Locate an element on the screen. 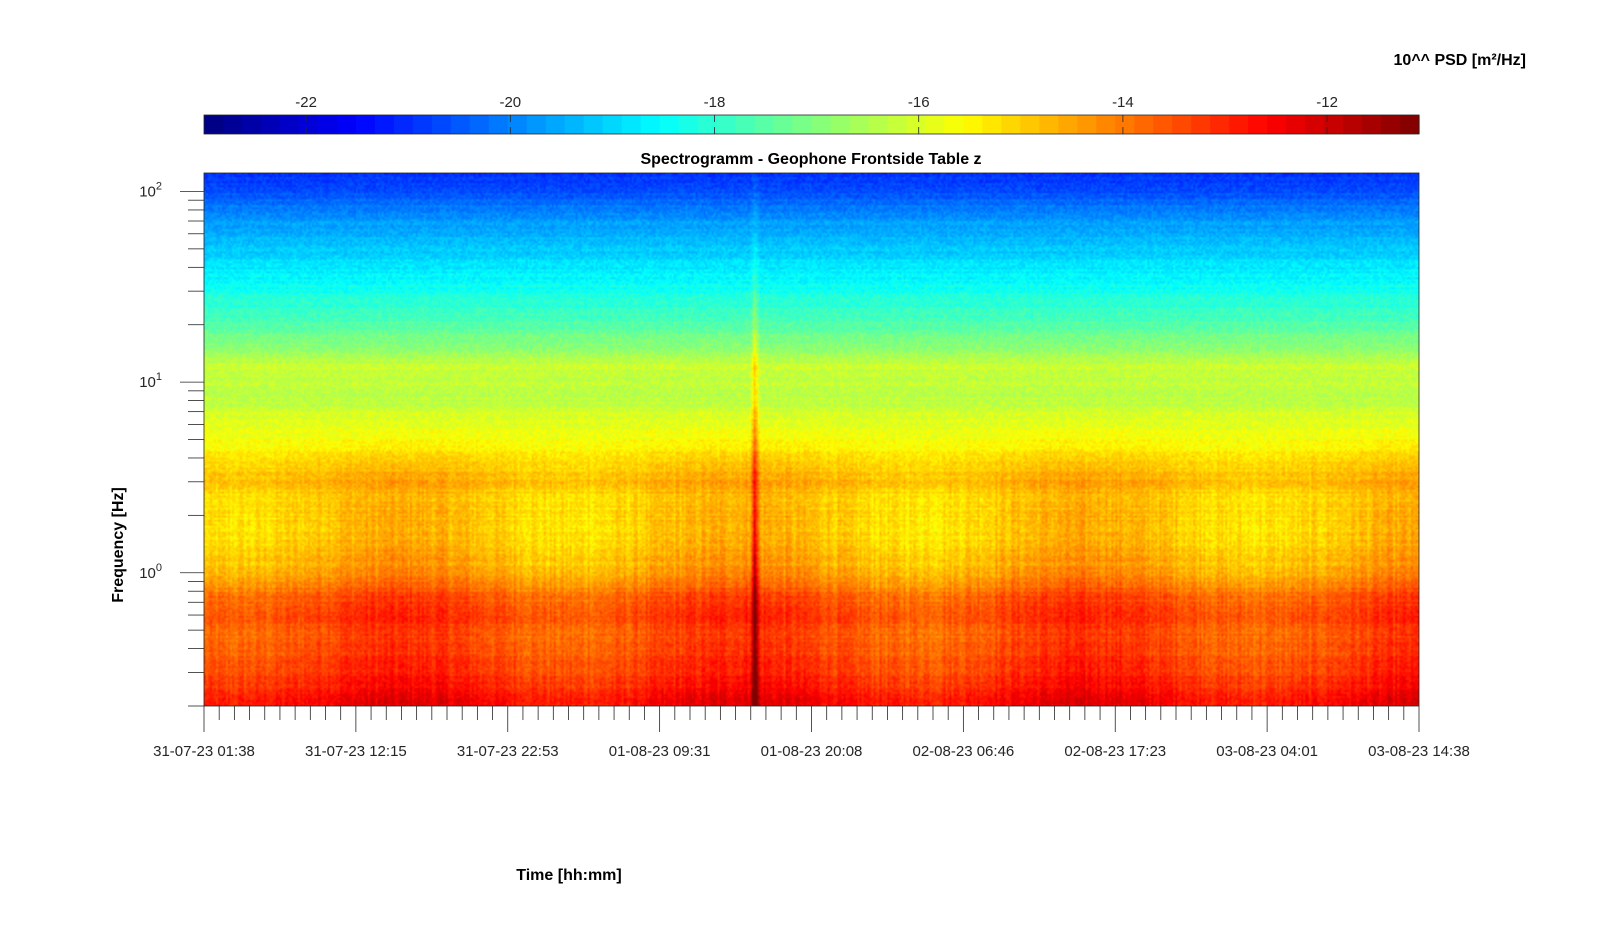 Image resolution: width=1600 pixels, height=948 pixels. x-tick-label: 01-08-23 09:31 is located at coordinates (660, 751).